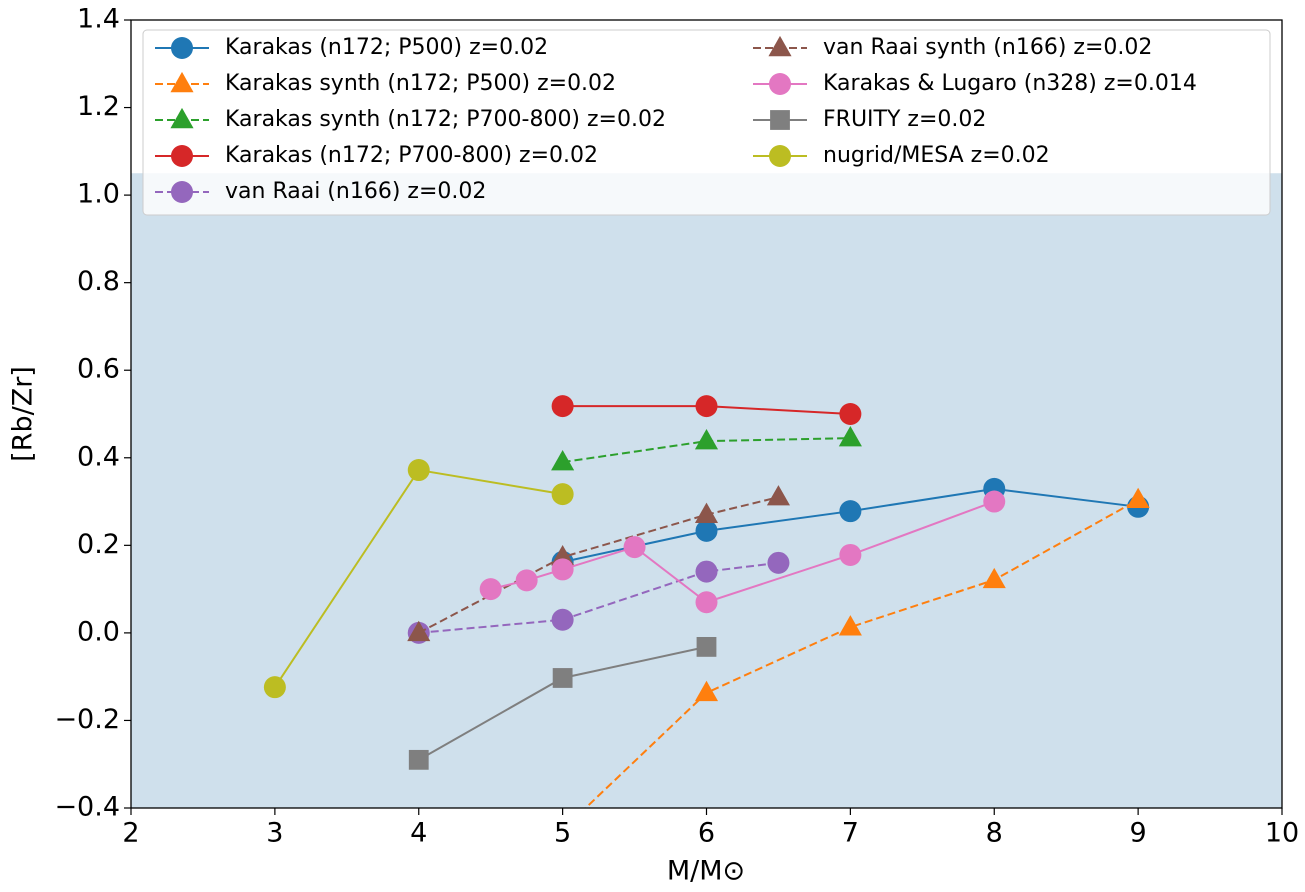 The height and width of the screenshot is (892, 1305). What do you see at coordinates (98, 369) in the screenshot?
I see `y-tick-label: 0.6` at bounding box center [98, 369].